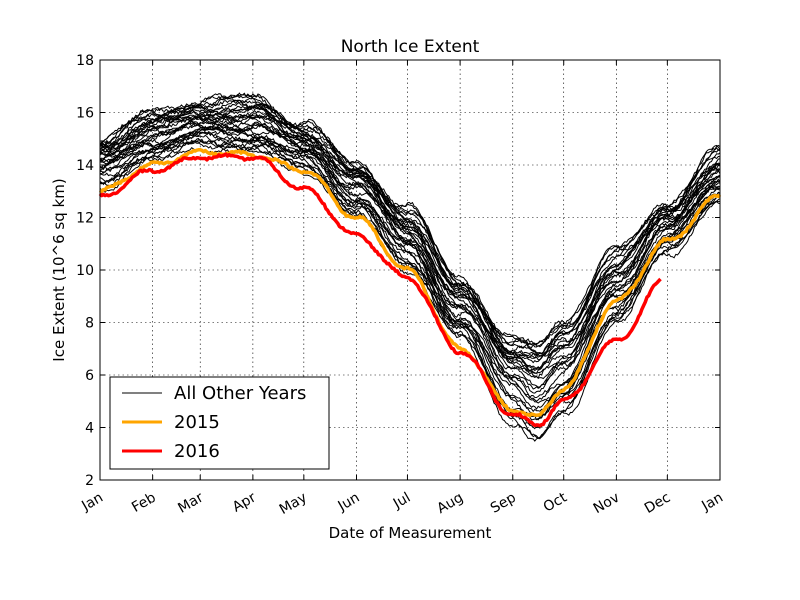 The height and width of the screenshot is (600, 800). I want to click on y-tick-label: 16, so click(85, 114).